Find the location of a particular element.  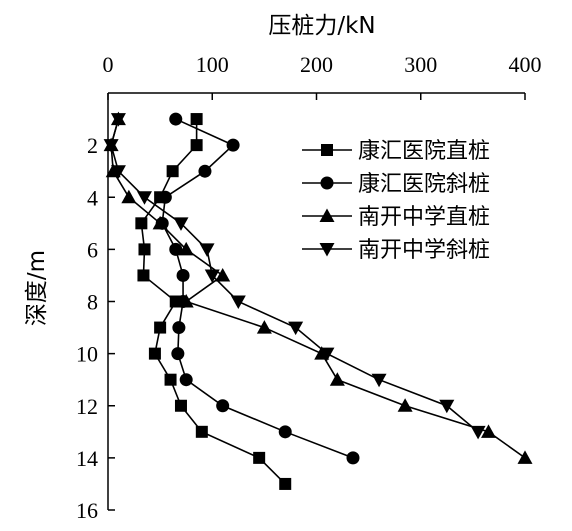

legend-entry: 康汇医院斜桩 is located at coordinates (396, 184).